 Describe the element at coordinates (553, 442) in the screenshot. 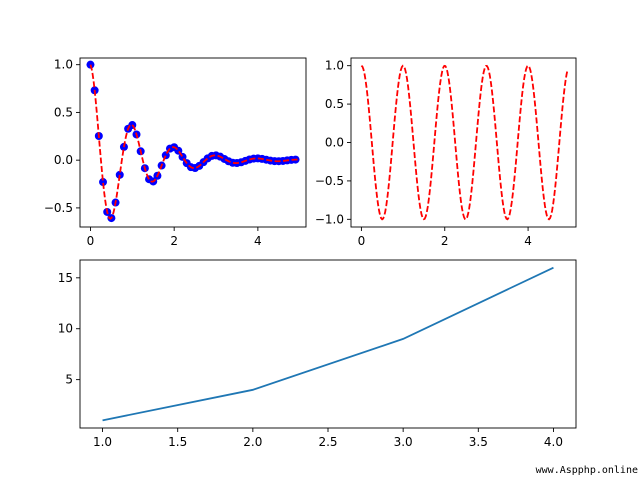

I see `x-tick-label: 4.0` at that location.